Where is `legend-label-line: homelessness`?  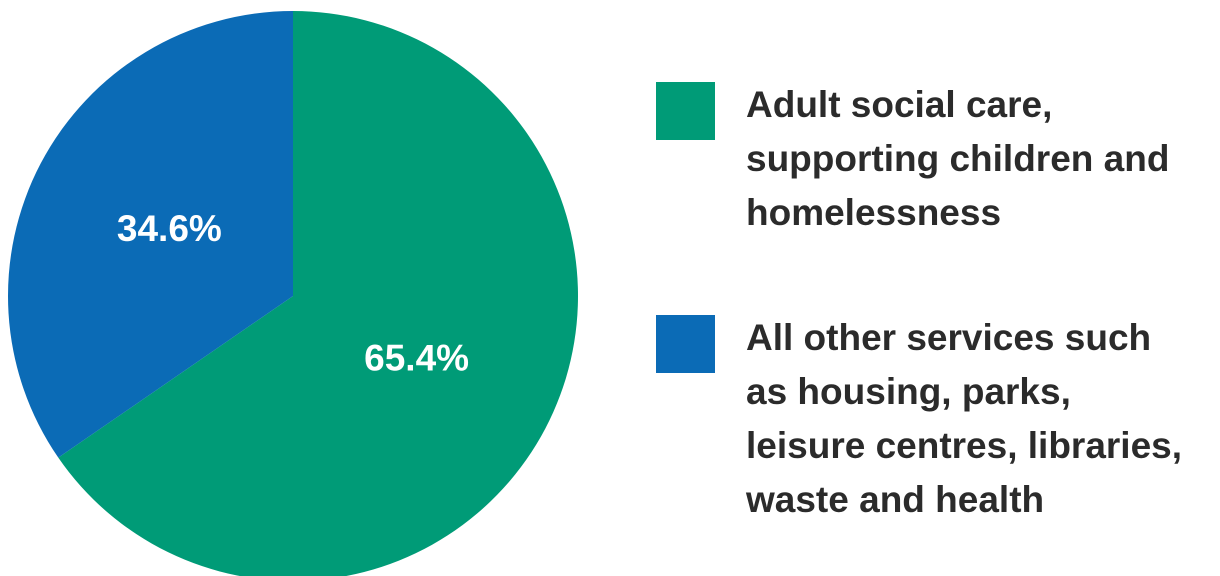 legend-label-line: homelessness is located at coordinates (874, 212).